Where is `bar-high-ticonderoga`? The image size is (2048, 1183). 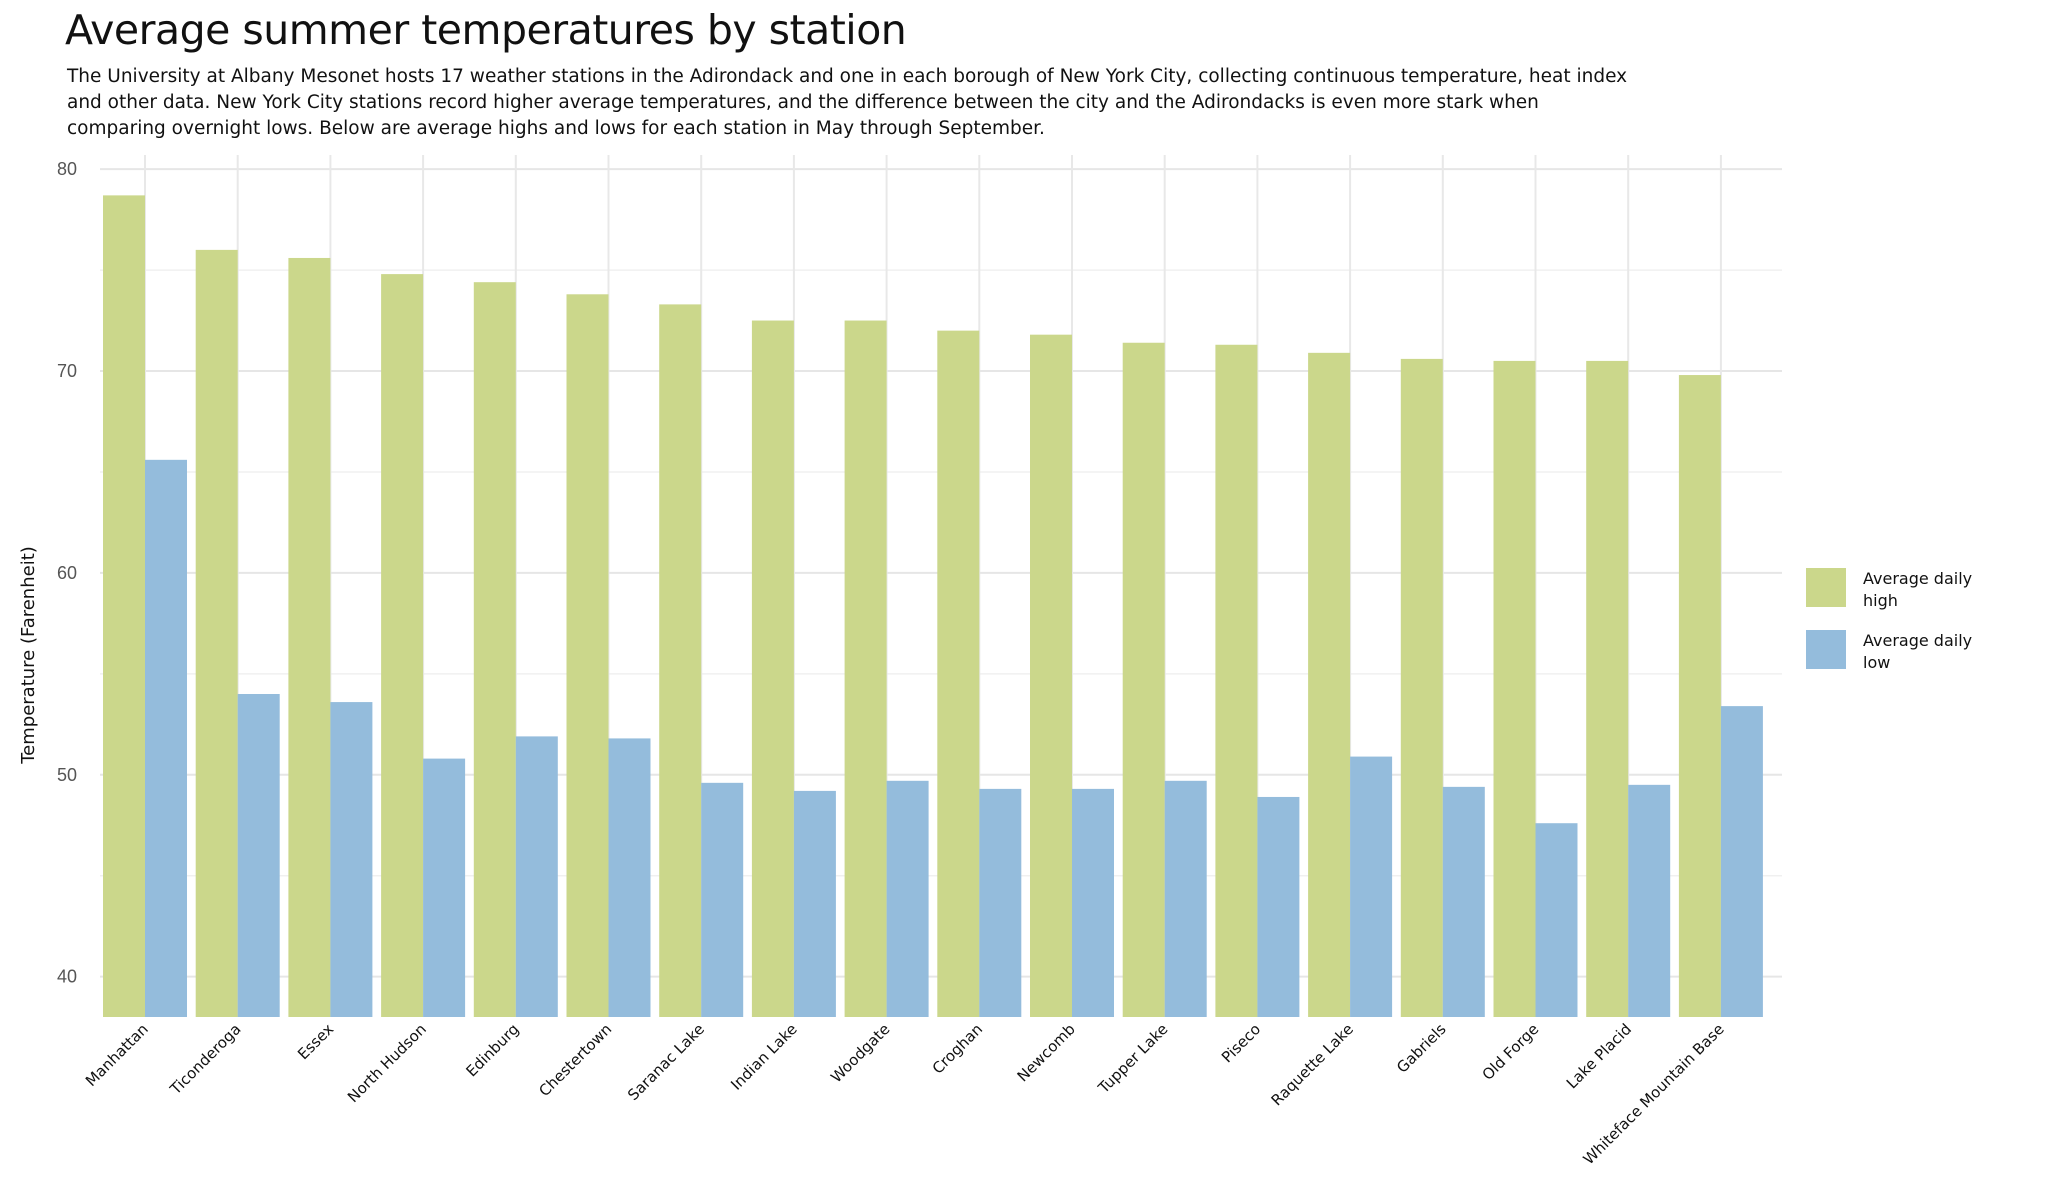
bar-high-ticonderoga is located at coordinates (216, 633).